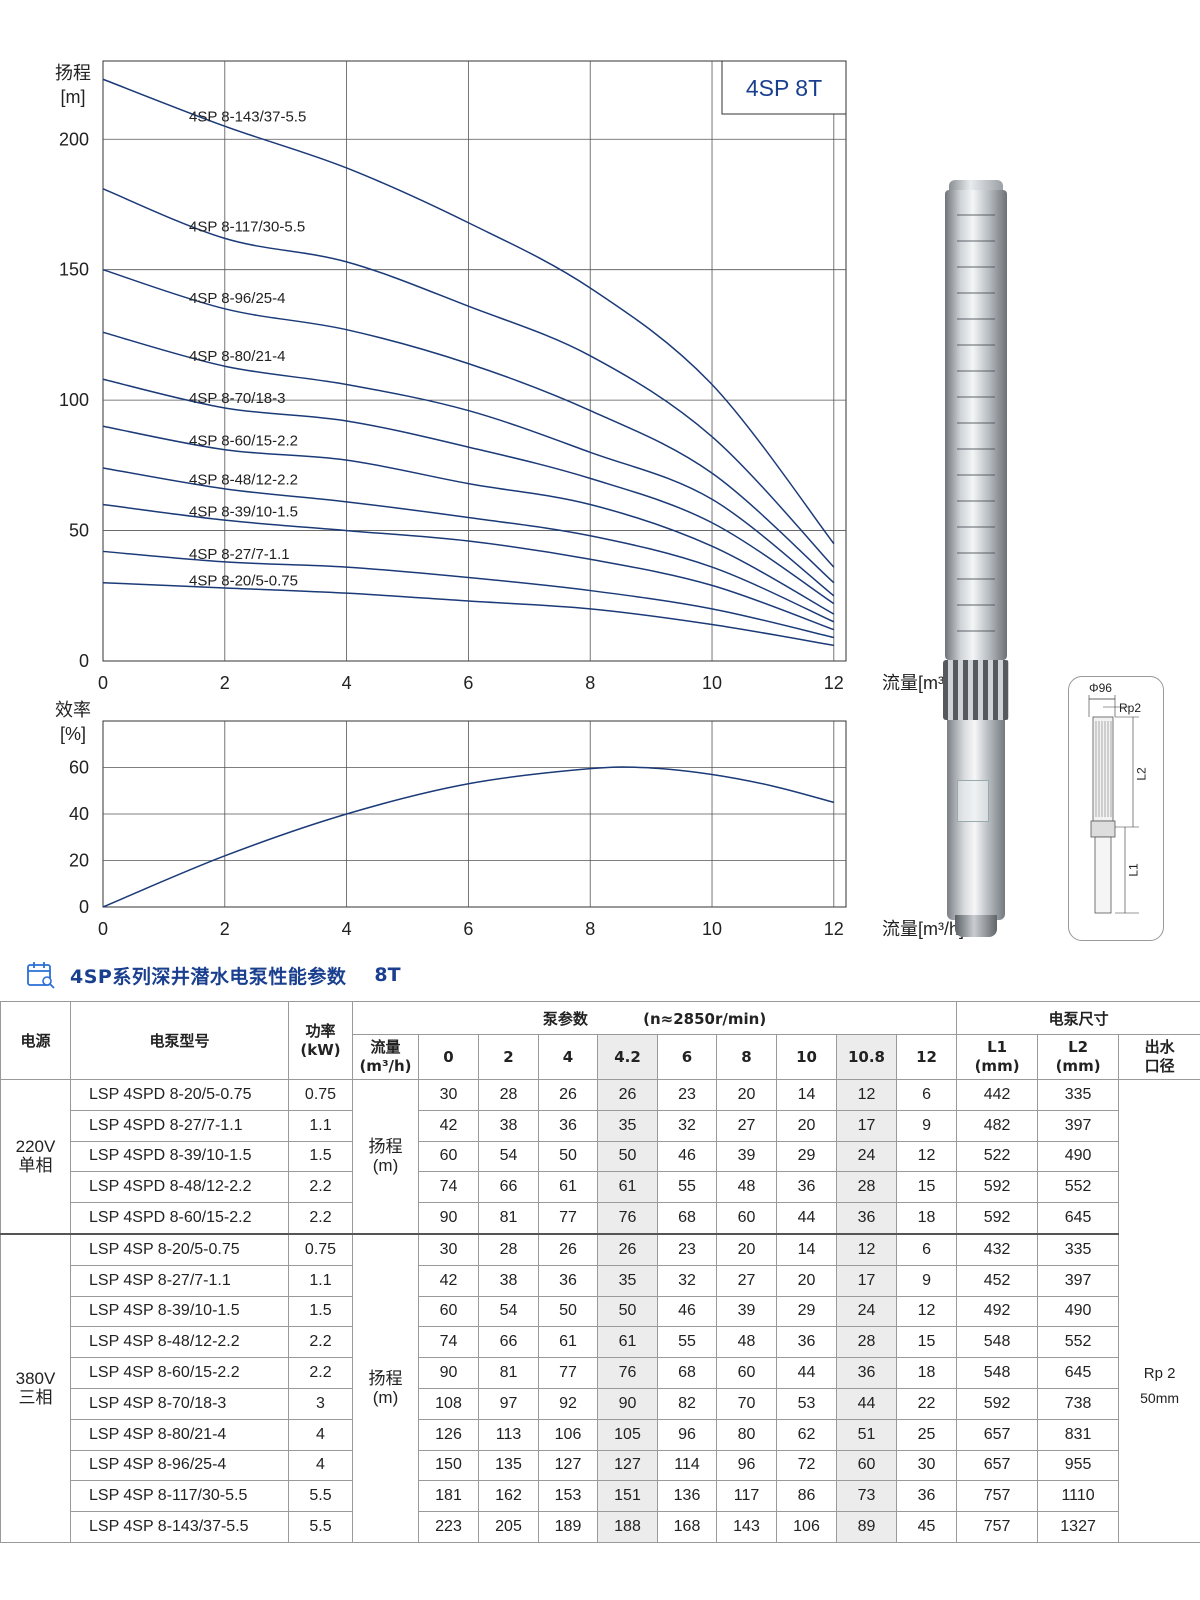 Image resolution: width=1200 pixels, height=1600 pixels. I want to click on outlet-cell: Rp 2 50mm, so click(1159, 1311).